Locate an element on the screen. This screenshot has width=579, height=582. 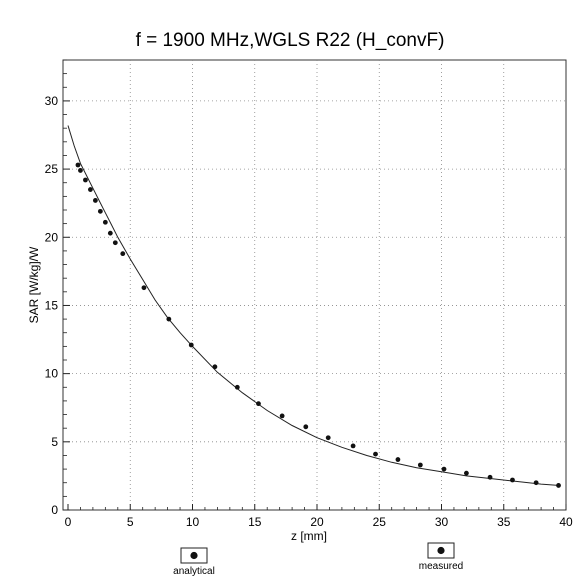
y-tick-label: 5 is located at coordinates (54, 442).